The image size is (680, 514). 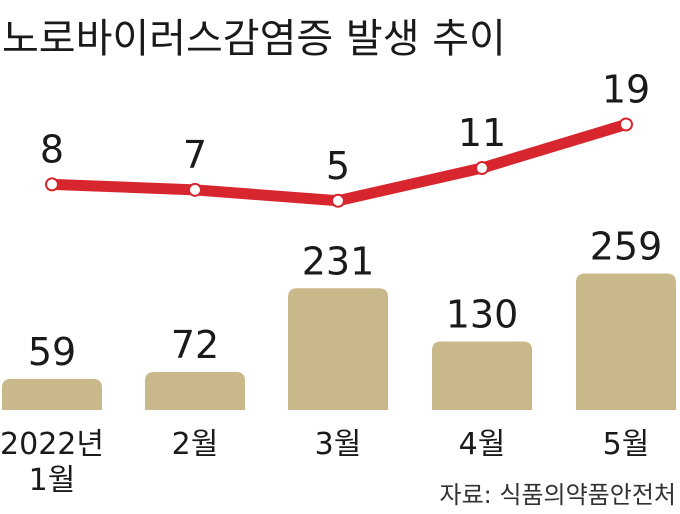 What do you see at coordinates (52, 352) in the screenshot?
I see `bar-value-label-1: 59` at bounding box center [52, 352].